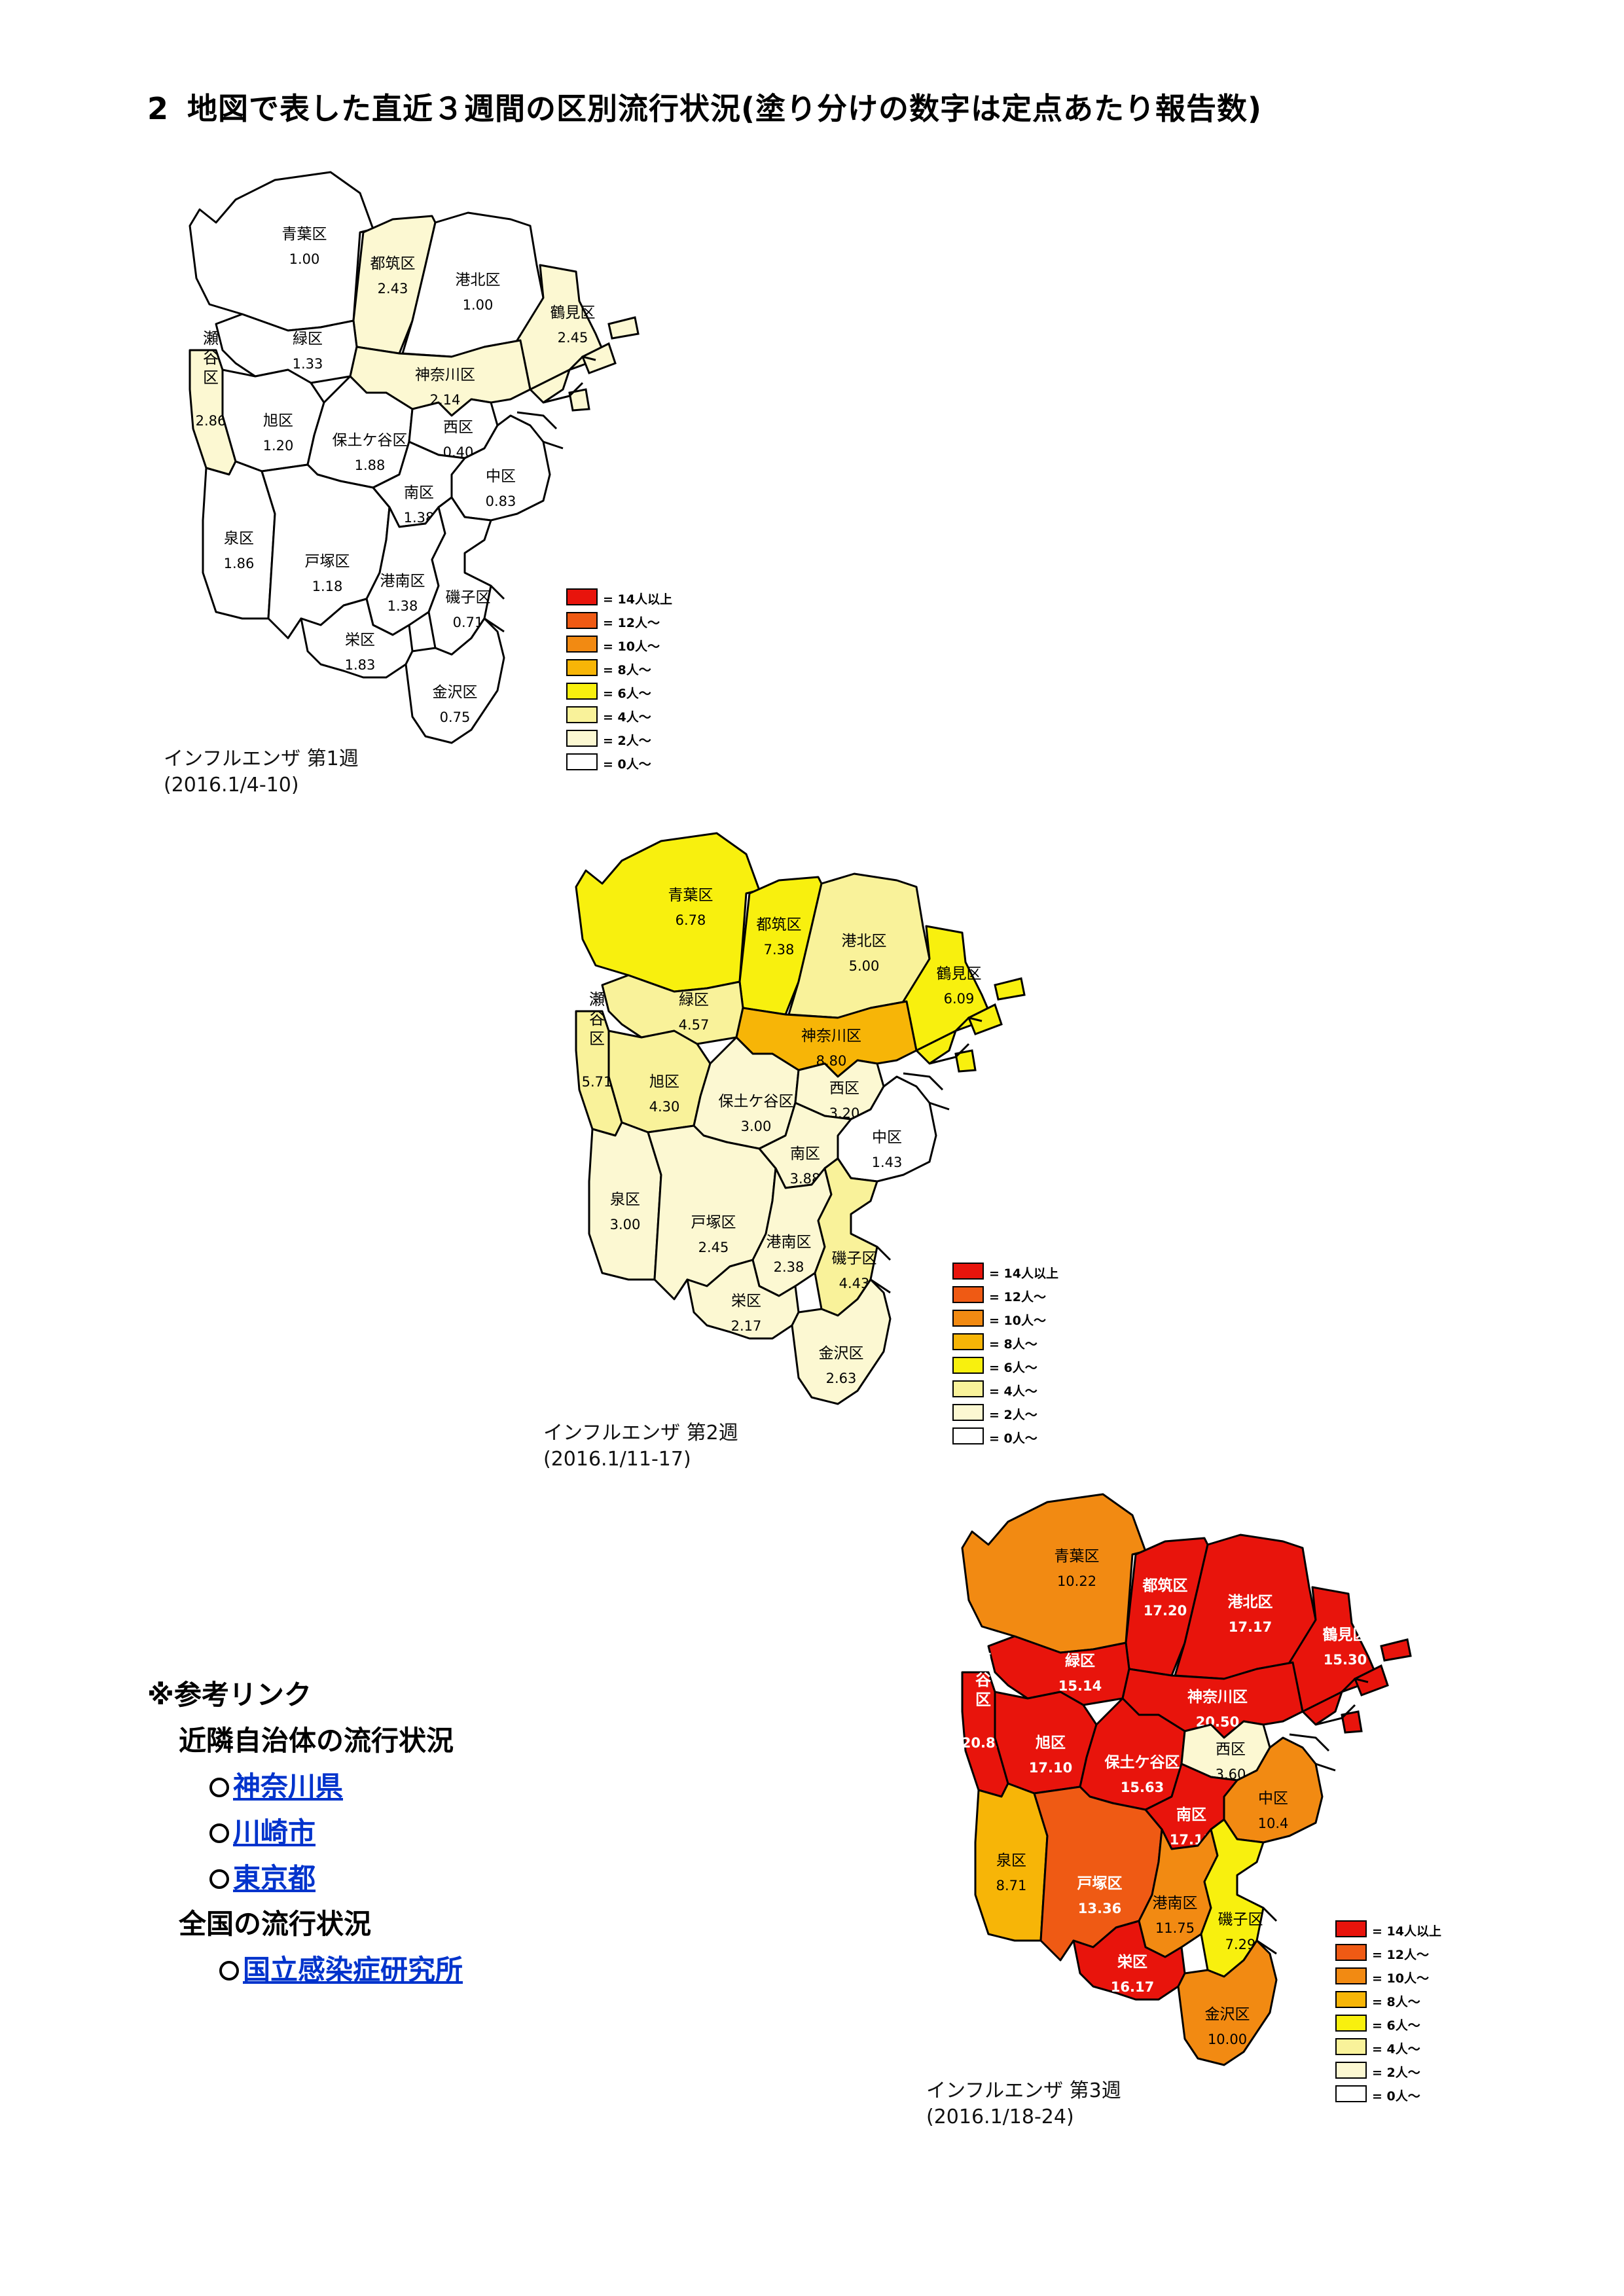  What do you see at coordinates (240, 563) in the screenshot?
I see `district-value-izumi: 1.86` at bounding box center [240, 563].